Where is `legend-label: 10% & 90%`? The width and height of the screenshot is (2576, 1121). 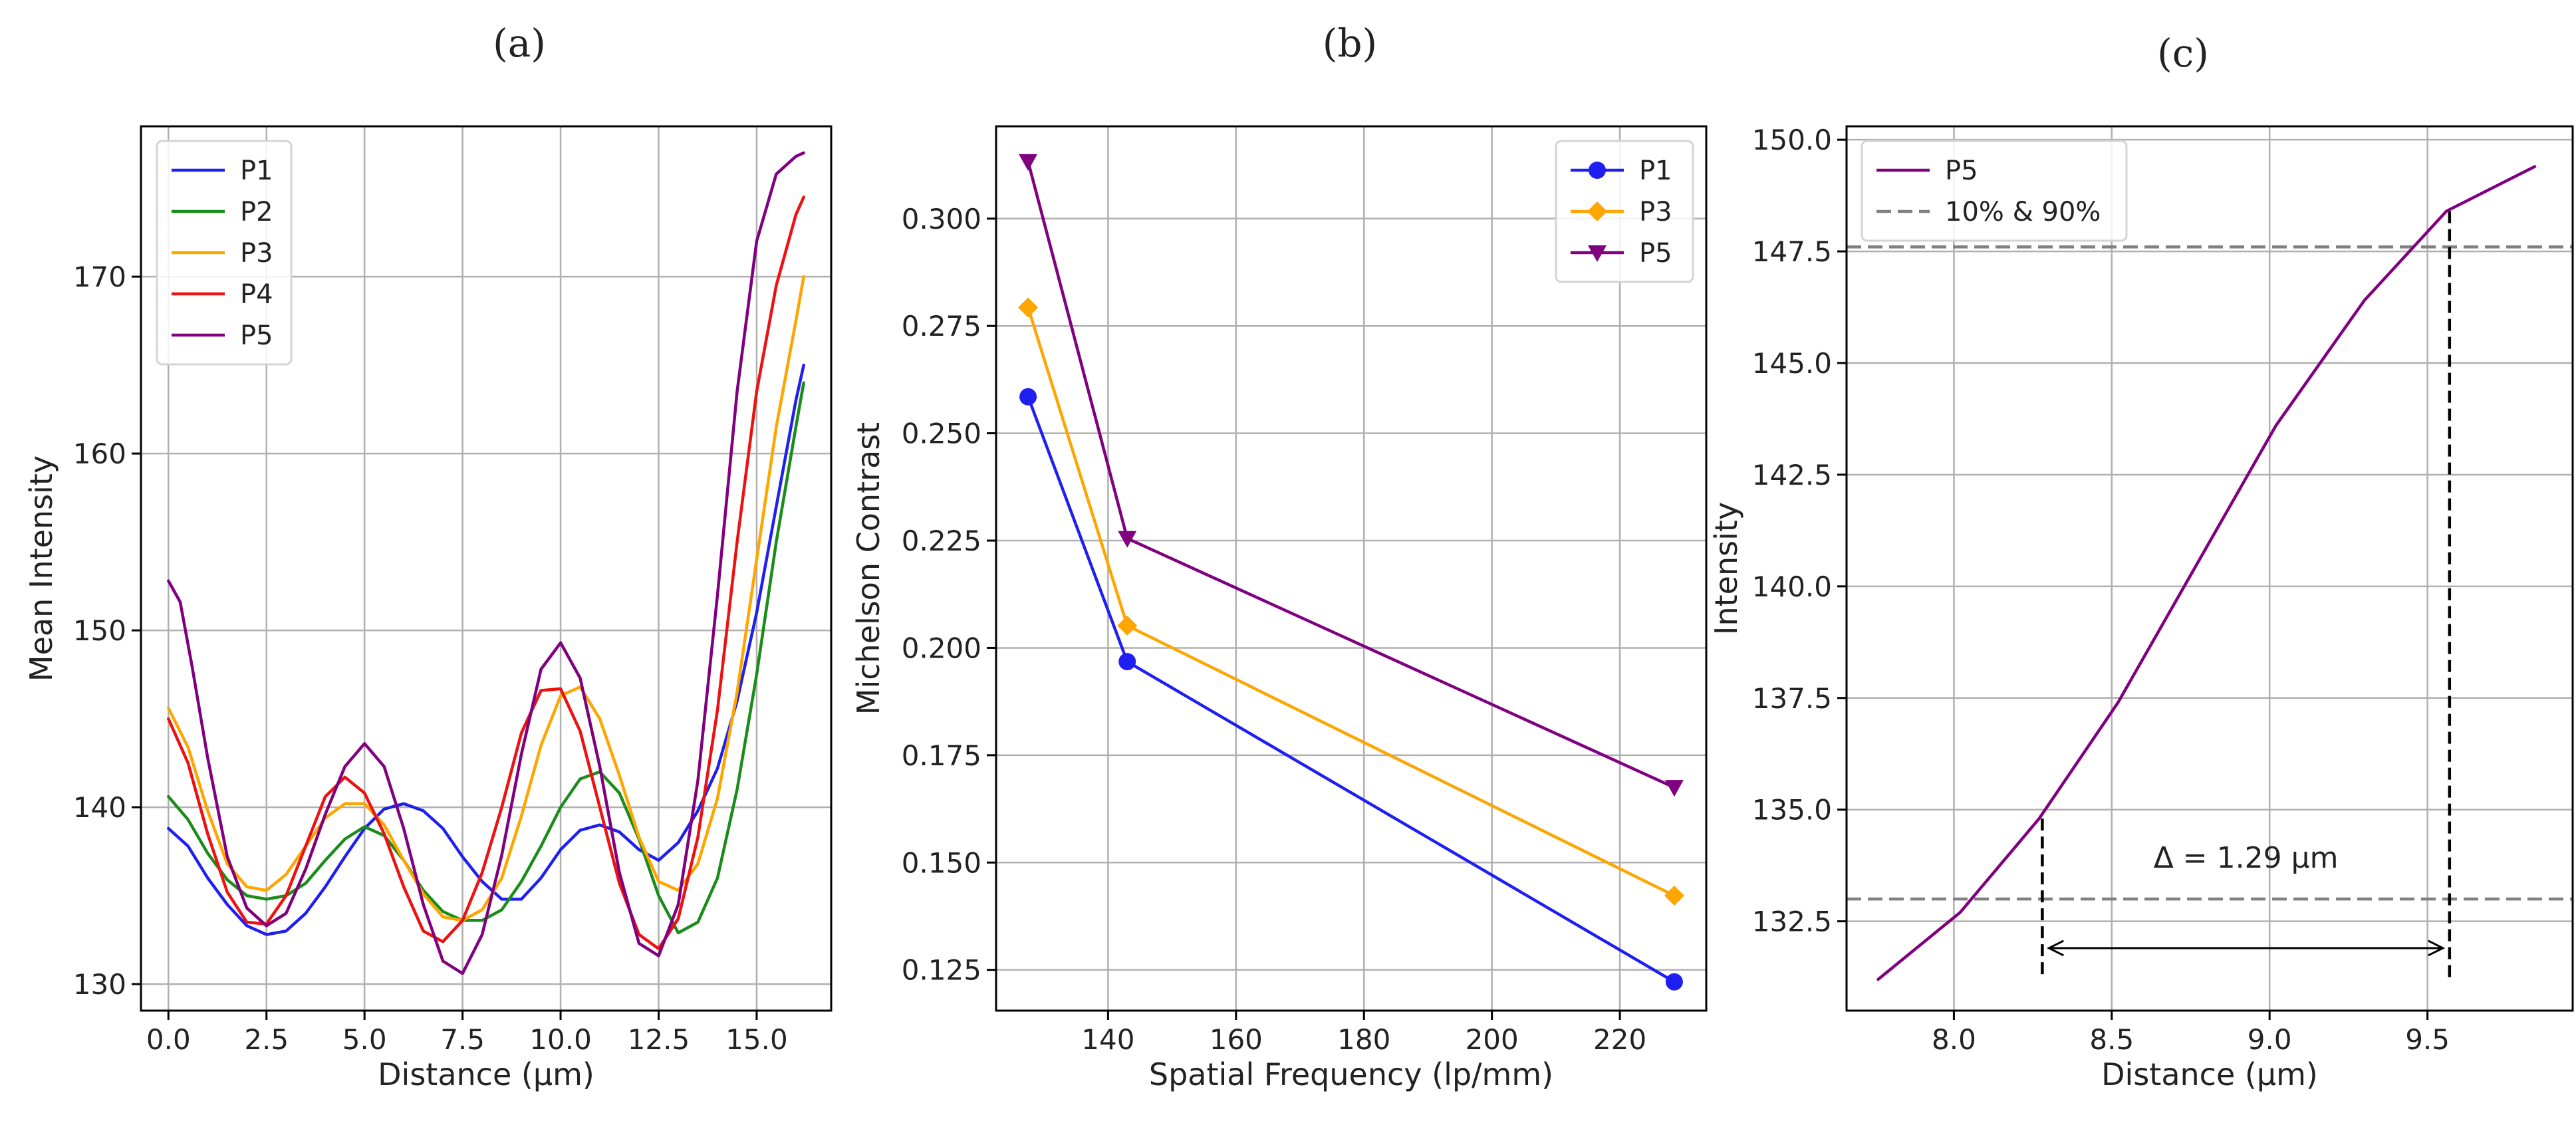 legend-label: 10% & 90% is located at coordinates (2023, 212).